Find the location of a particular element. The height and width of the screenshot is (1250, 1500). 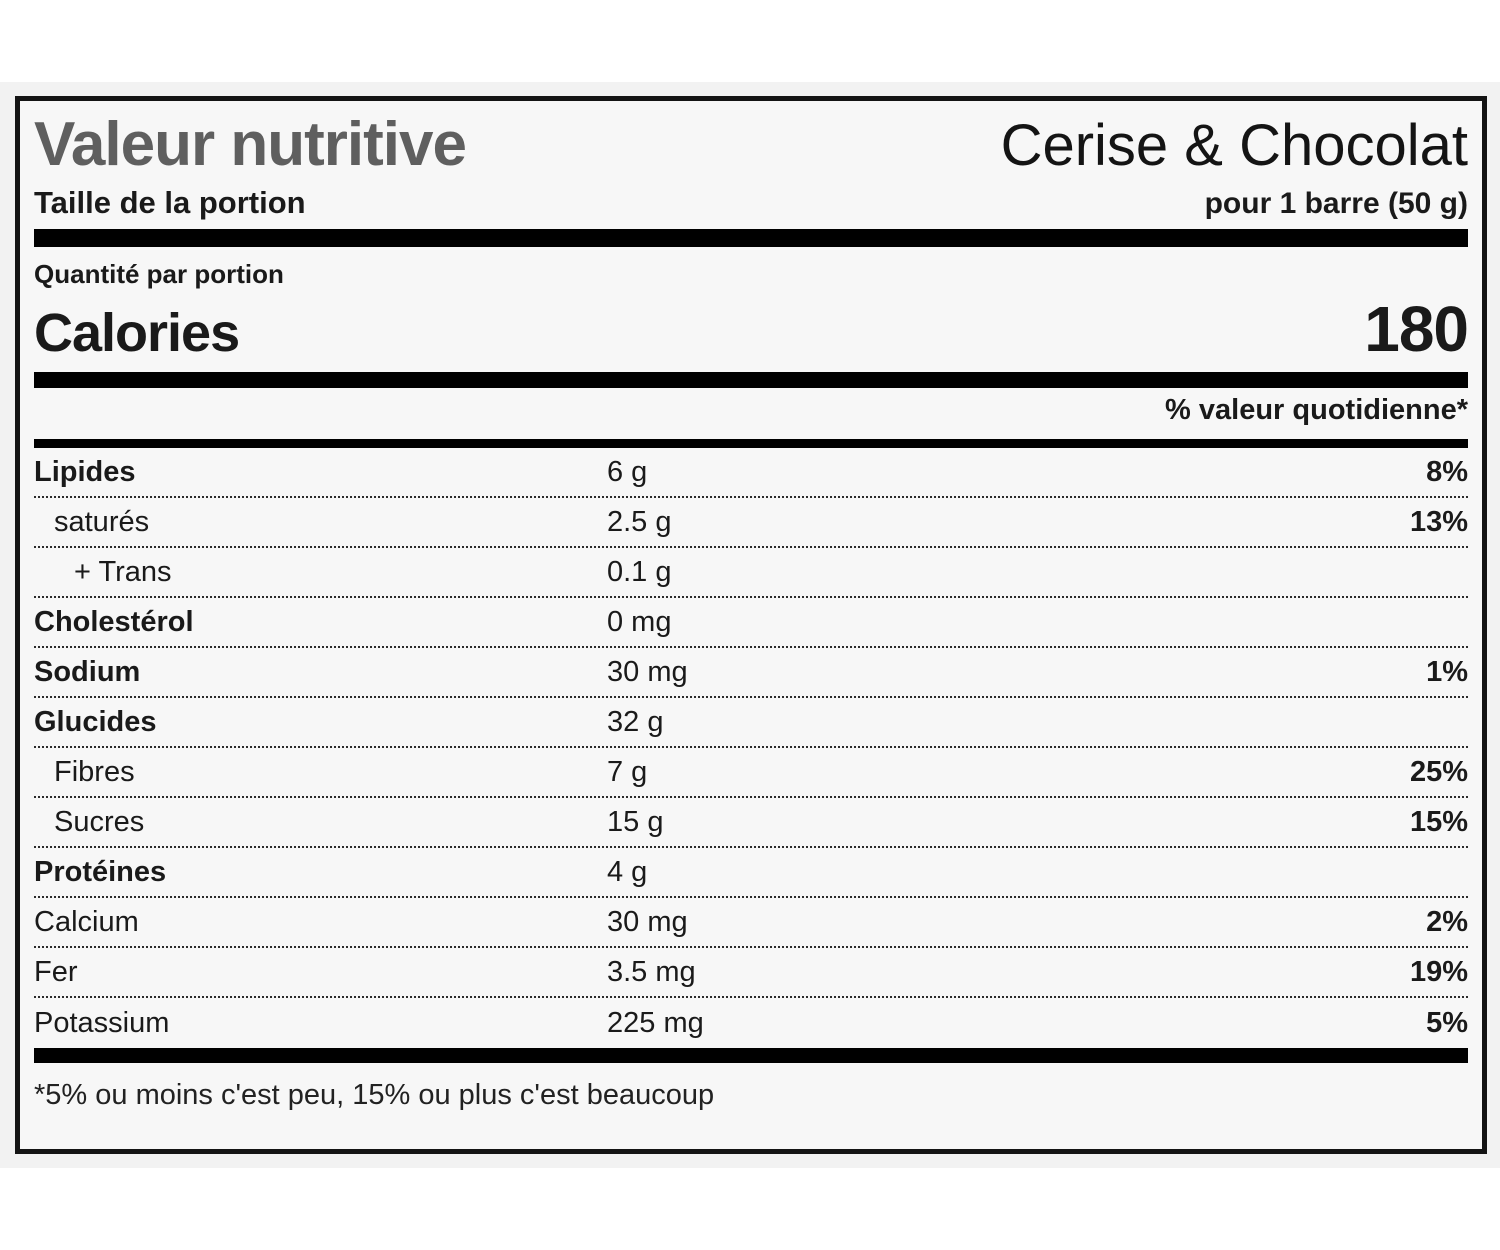

nutrient-name: saturés is located at coordinates (102, 521).